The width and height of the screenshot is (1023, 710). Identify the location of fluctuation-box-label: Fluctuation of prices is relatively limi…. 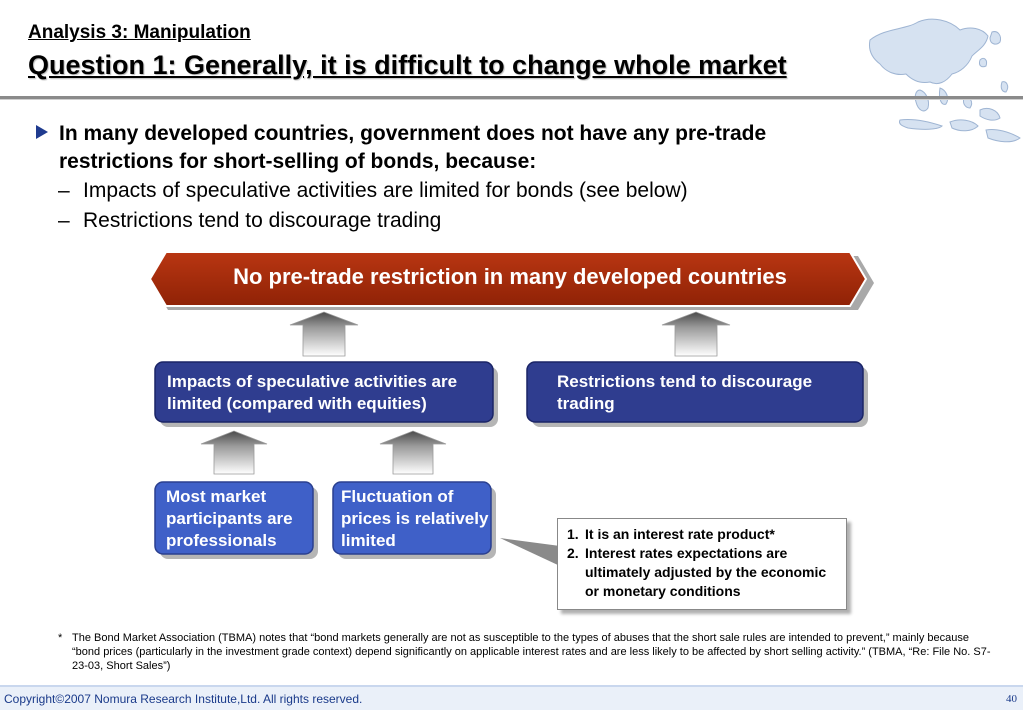
(415, 518).